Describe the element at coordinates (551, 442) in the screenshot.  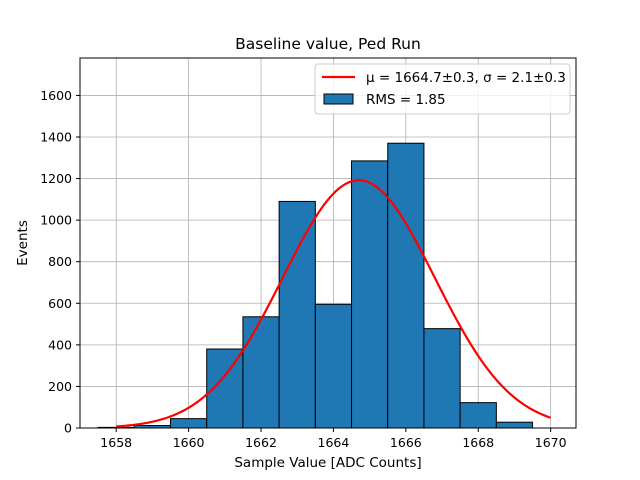
I see `x-tick-label: 1670` at that location.